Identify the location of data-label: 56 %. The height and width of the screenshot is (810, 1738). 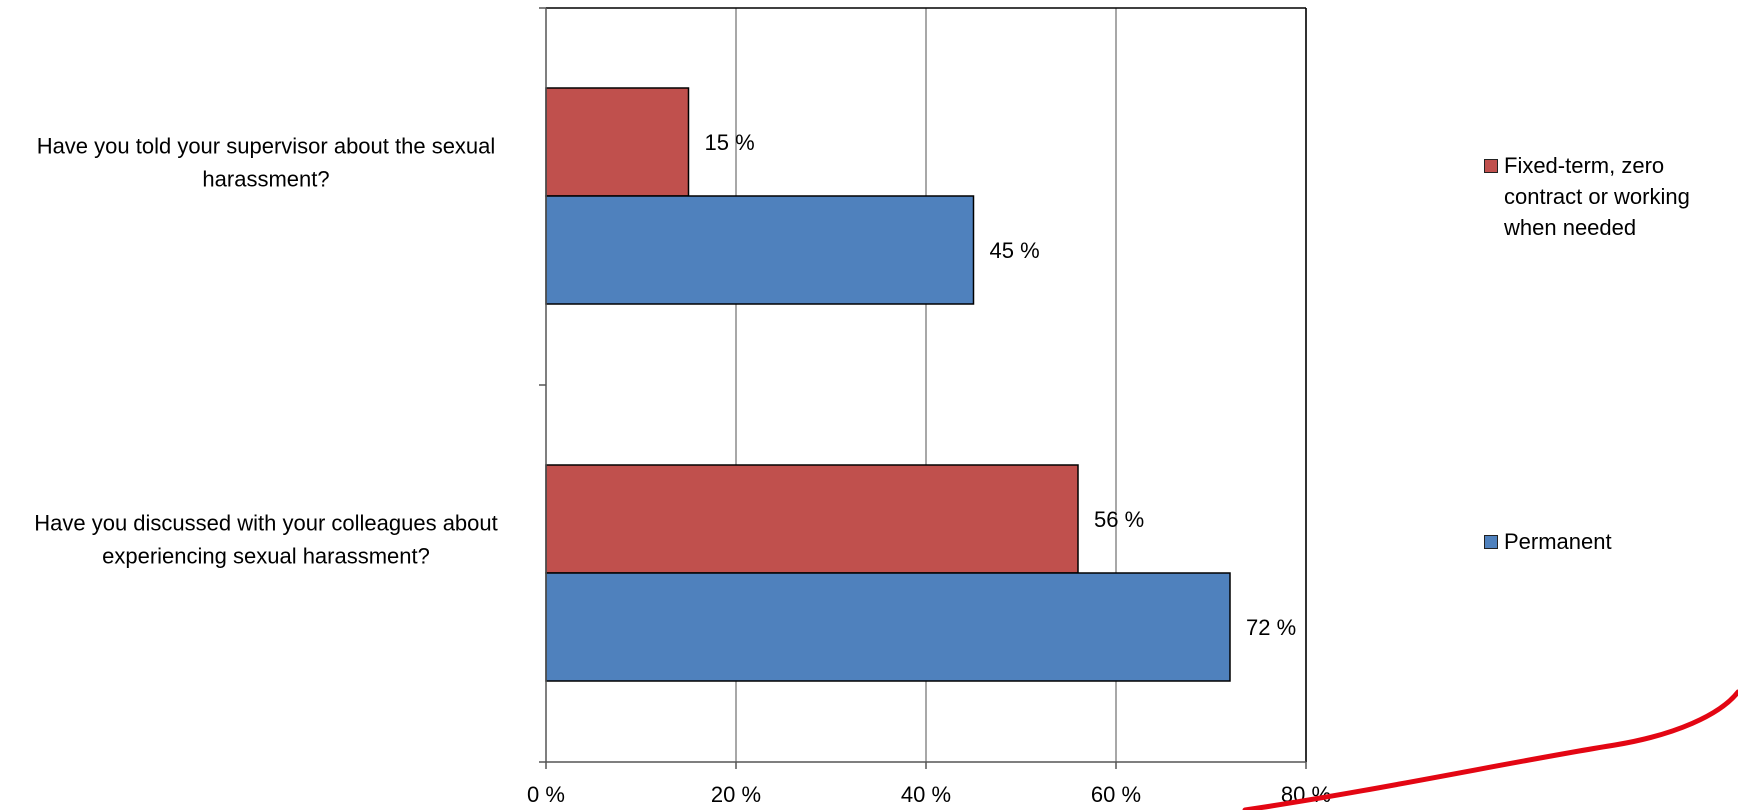
(1119, 519).